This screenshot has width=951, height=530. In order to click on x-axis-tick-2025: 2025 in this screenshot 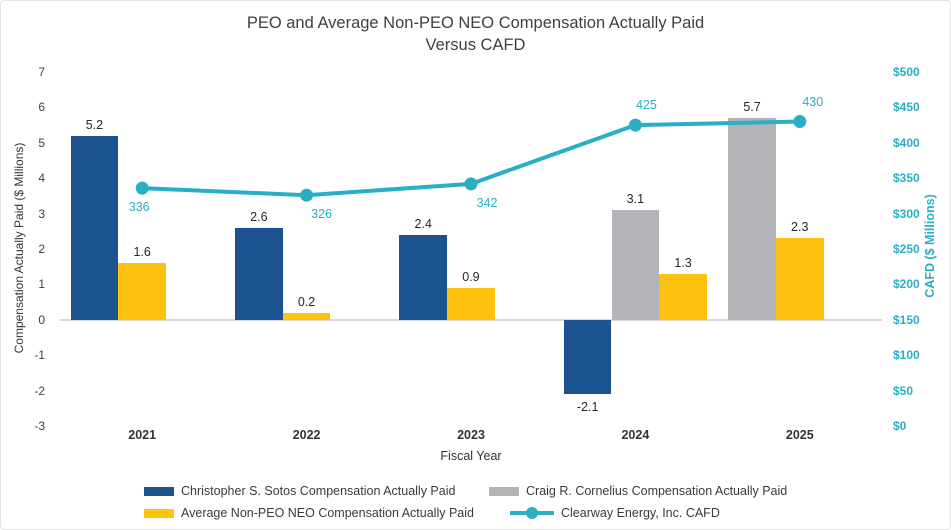, I will do `click(799, 435)`.